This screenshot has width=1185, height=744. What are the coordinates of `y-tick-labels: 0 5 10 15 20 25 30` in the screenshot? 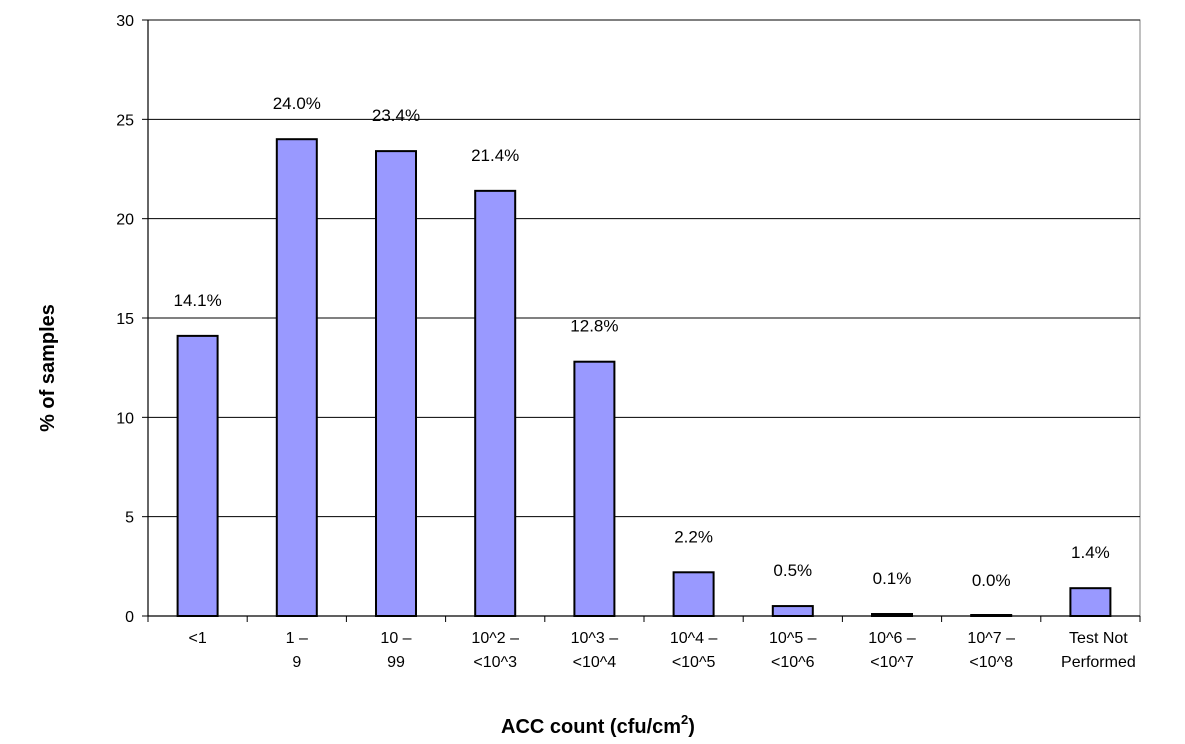 It's located at (125, 319).